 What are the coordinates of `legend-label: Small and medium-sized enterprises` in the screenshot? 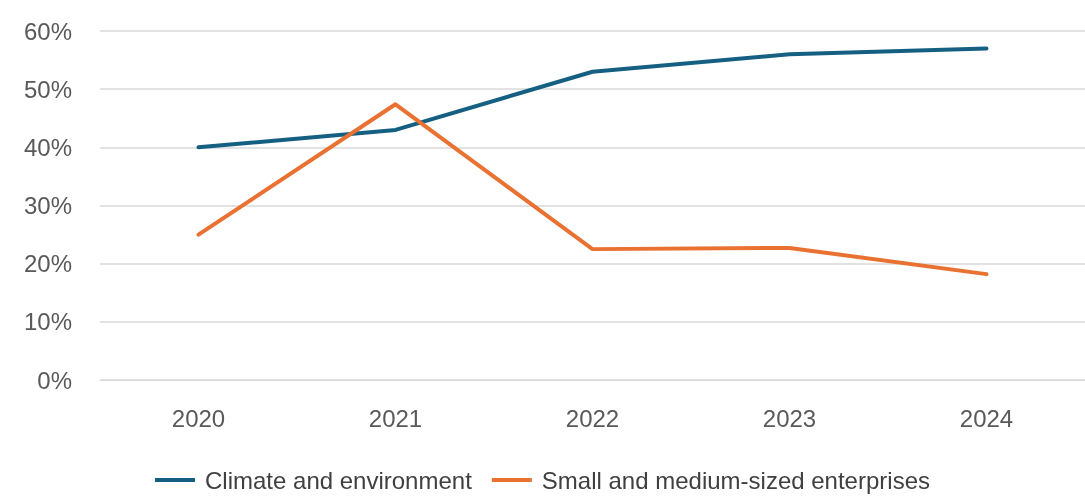 It's located at (735, 480).